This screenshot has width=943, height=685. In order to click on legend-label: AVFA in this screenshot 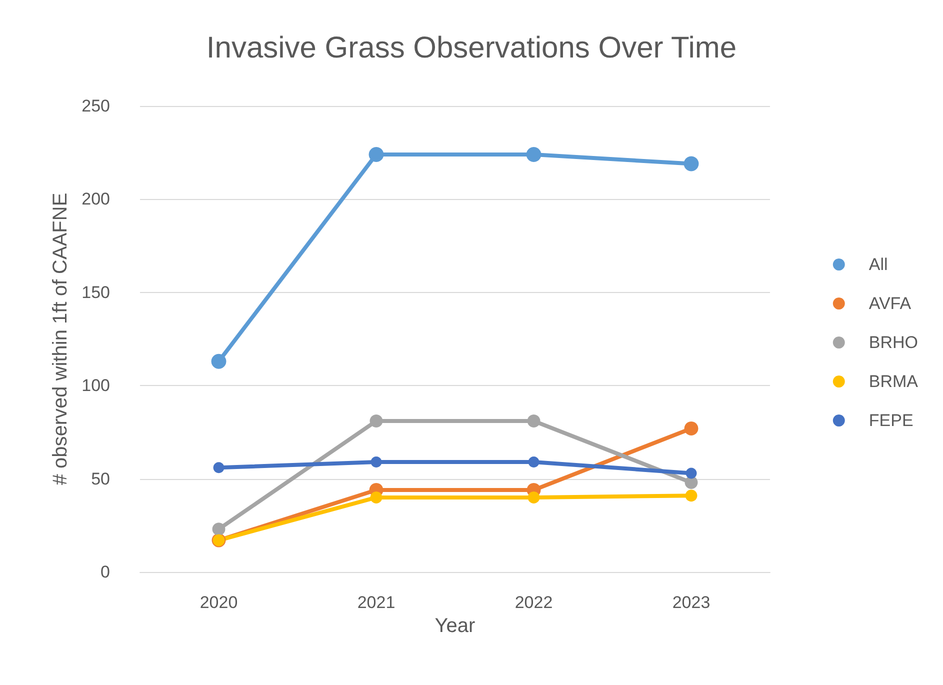, I will do `click(890, 303)`.